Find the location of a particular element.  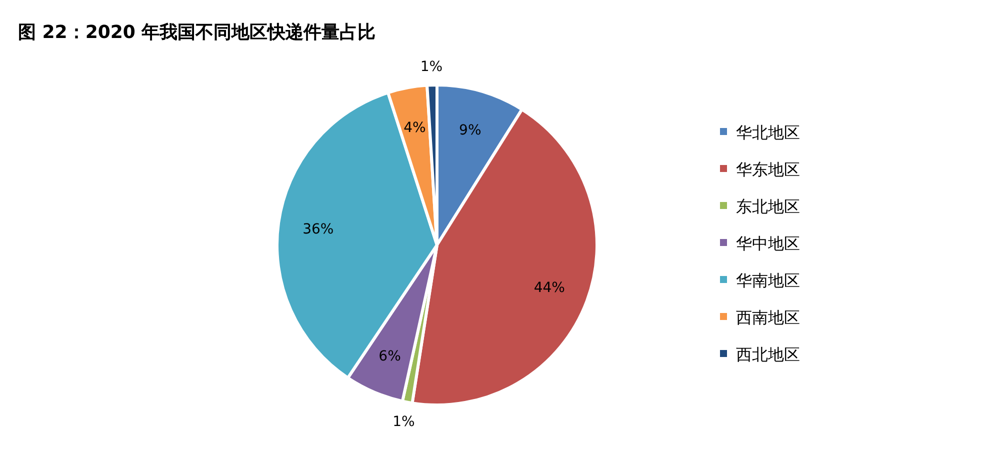

data-label: 9% is located at coordinates (470, 130).